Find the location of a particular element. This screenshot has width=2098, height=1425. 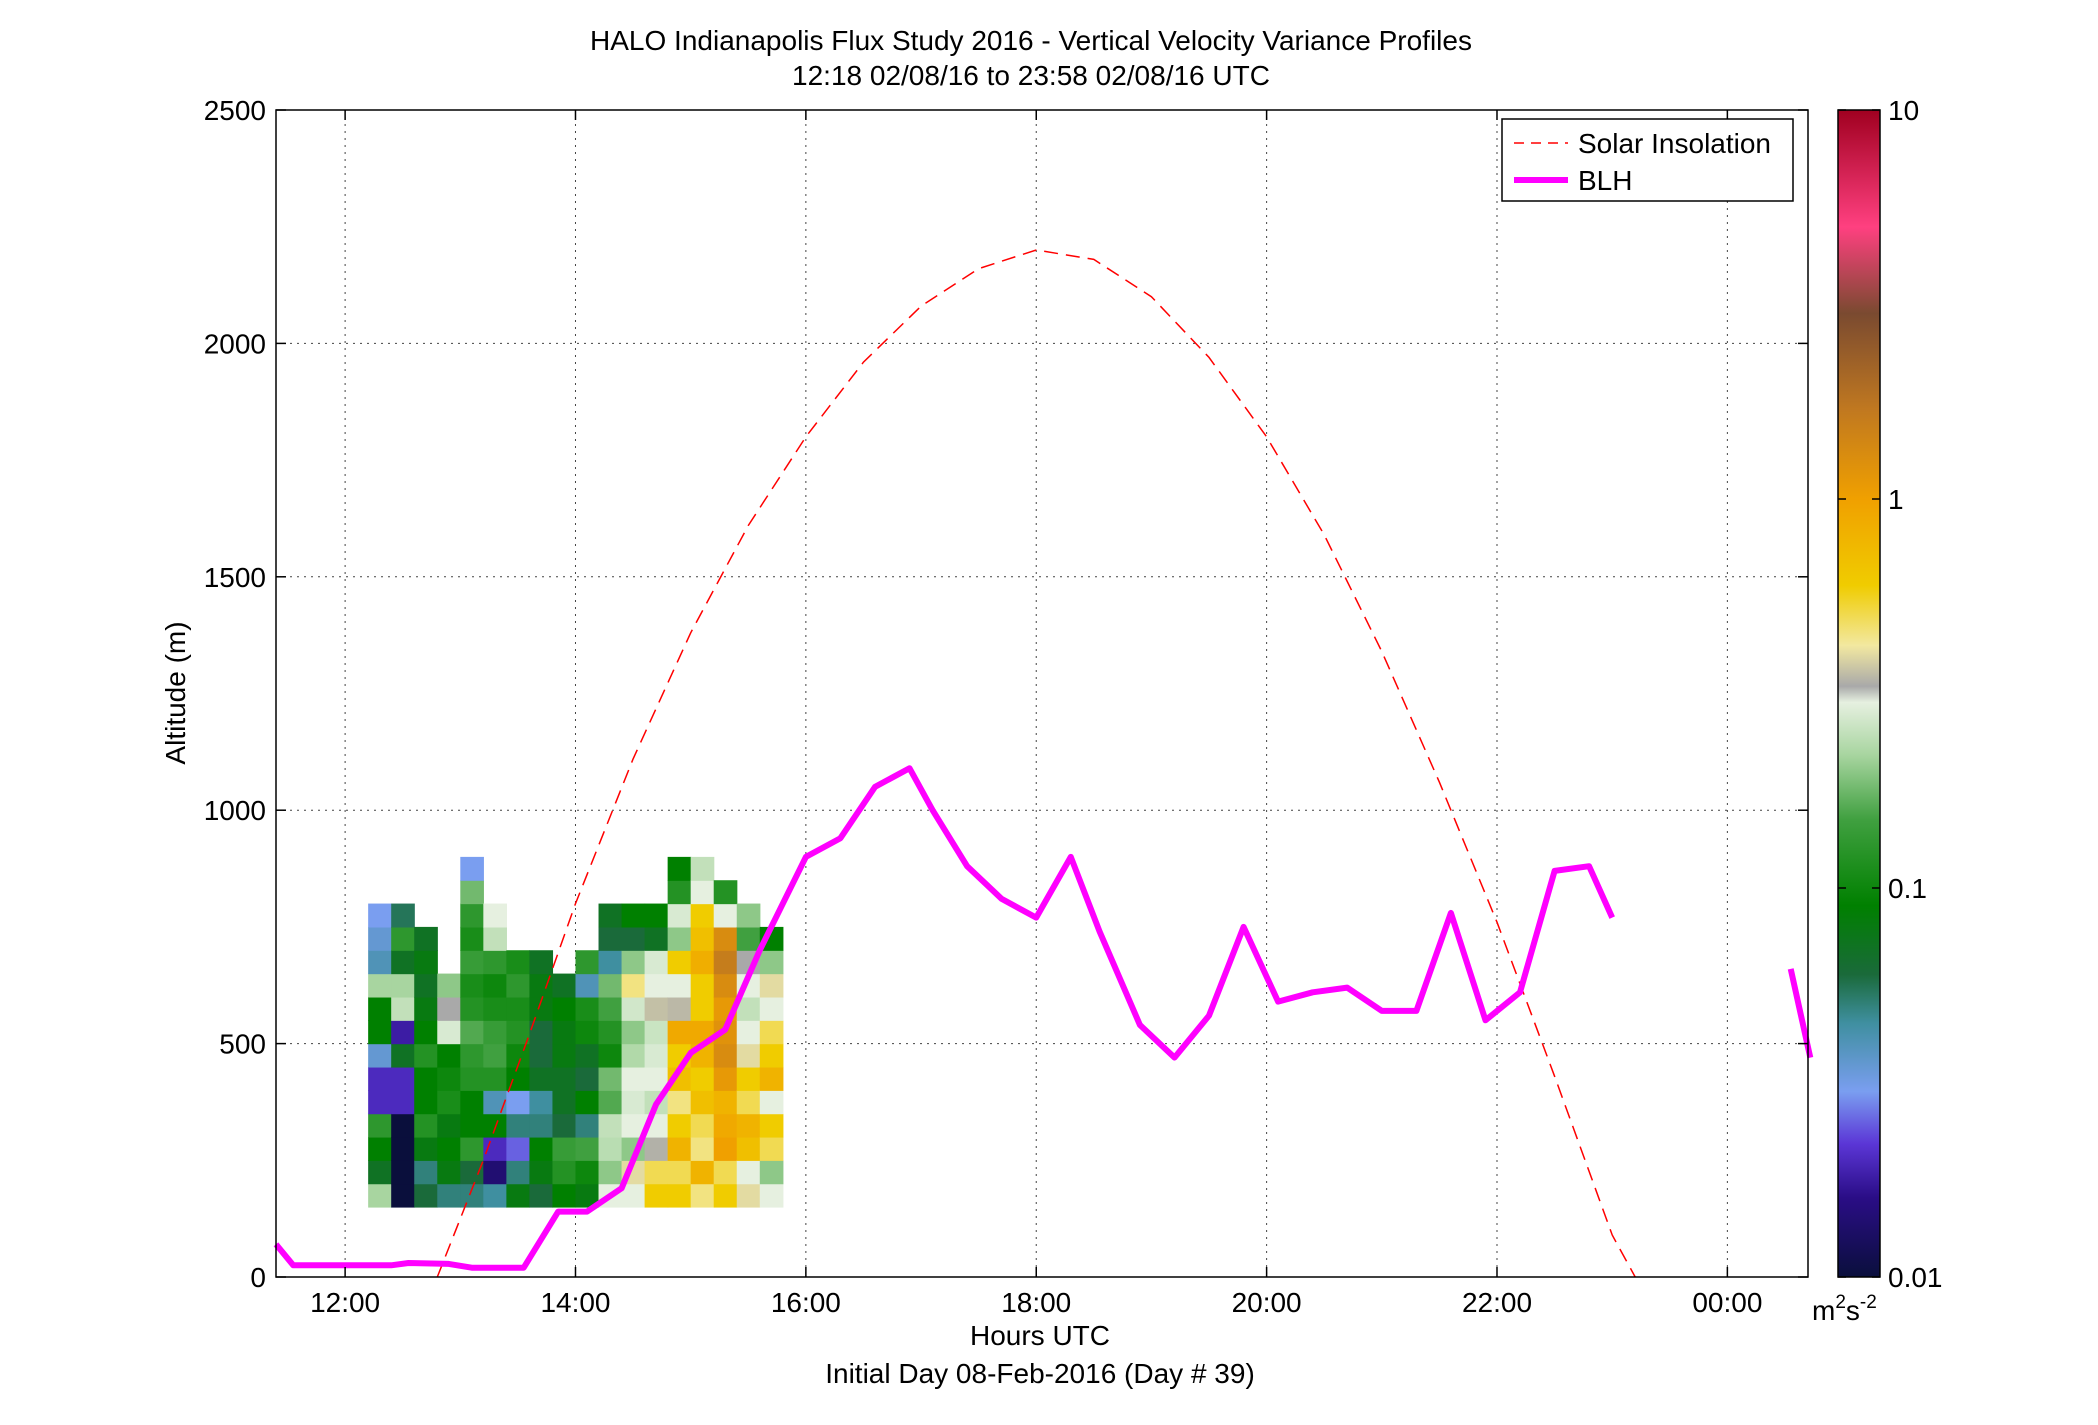

colorbar-unit: m2s-2 is located at coordinates (1844, 1309).